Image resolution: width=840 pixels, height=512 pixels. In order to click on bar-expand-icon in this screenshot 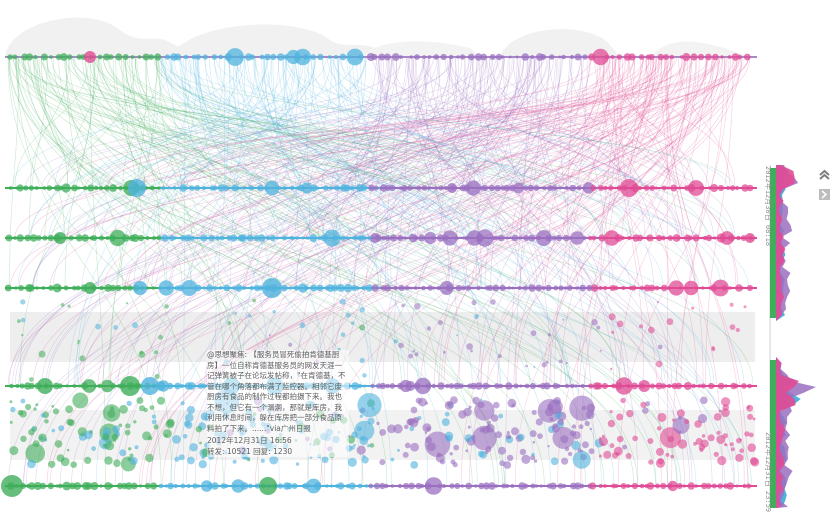, I will do `click(824, 194)`.